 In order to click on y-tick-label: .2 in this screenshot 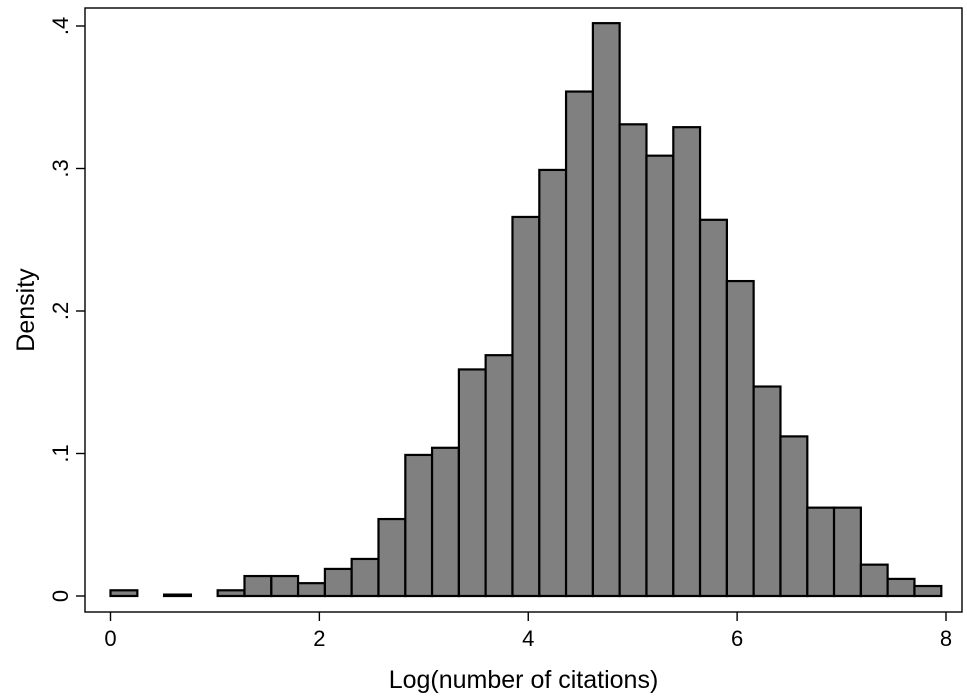, I will do `click(60, 311)`.